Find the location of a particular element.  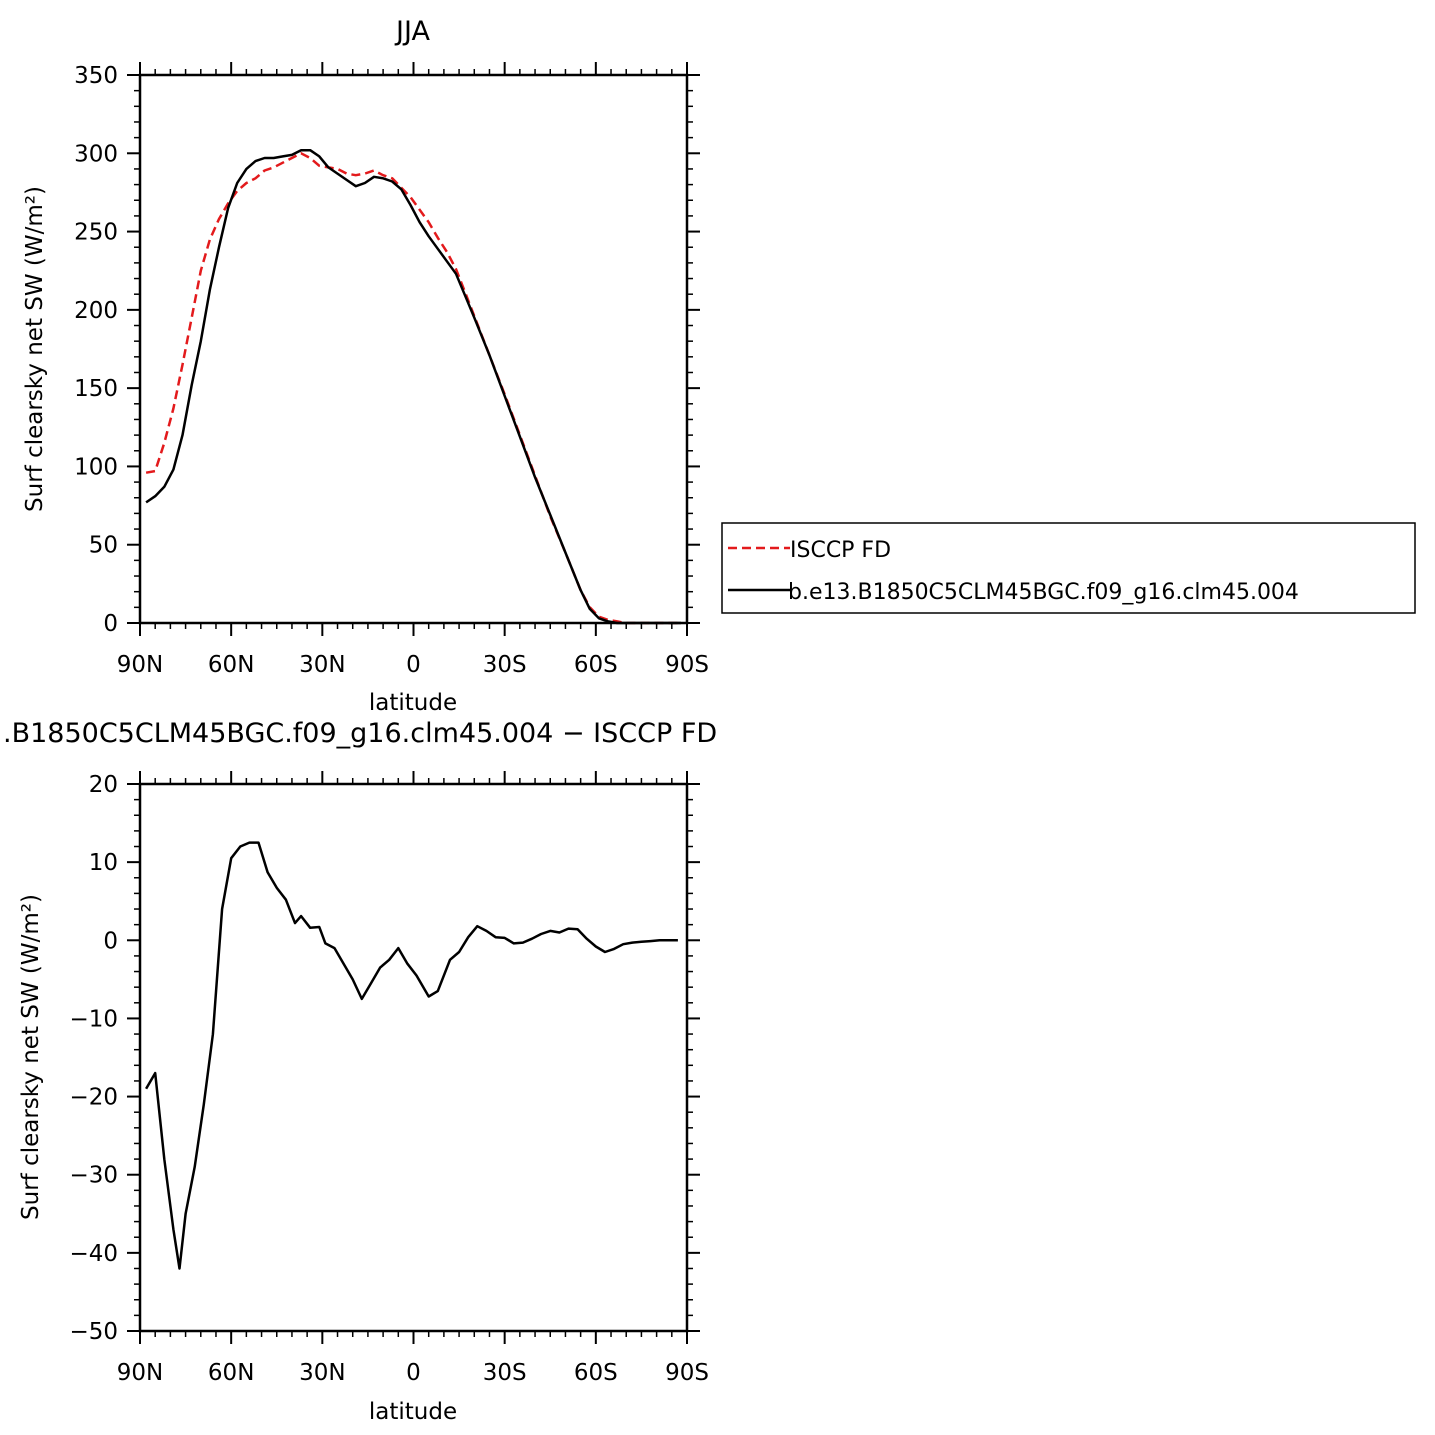

bottom-y-tick-label: −40 is located at coordinates (93, 1254).